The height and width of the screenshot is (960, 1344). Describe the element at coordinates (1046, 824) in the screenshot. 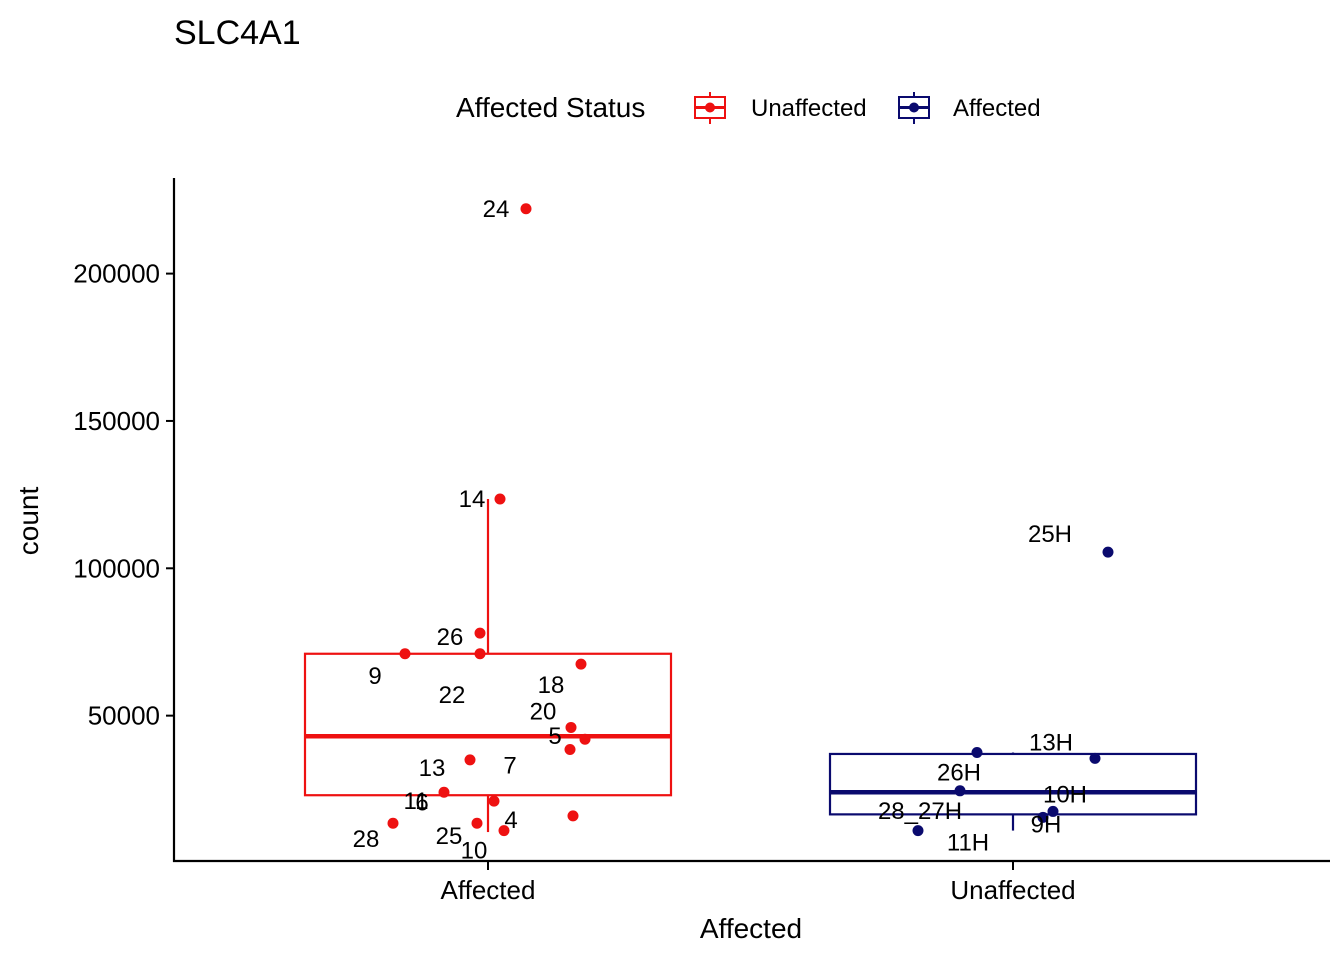

I see `point-label: 9H` at that location.